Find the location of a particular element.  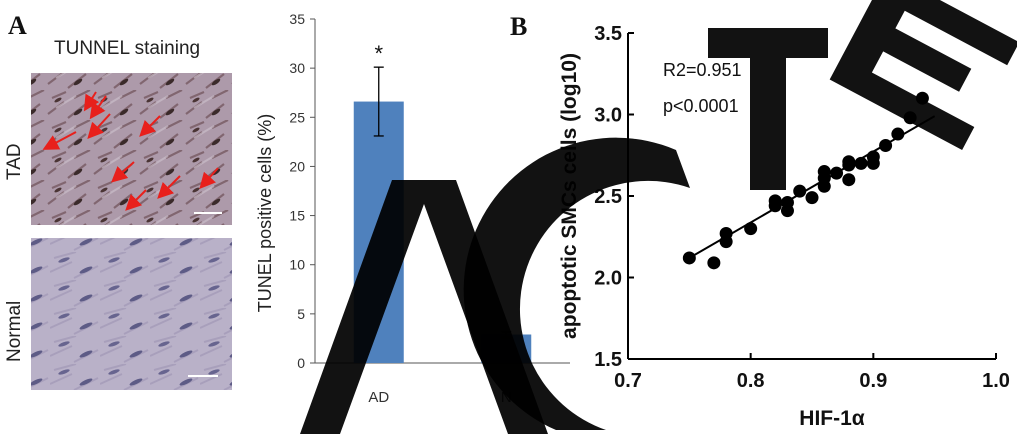

scatter-x-axis-label: HIF-1α is located at coordinates (832, 418).